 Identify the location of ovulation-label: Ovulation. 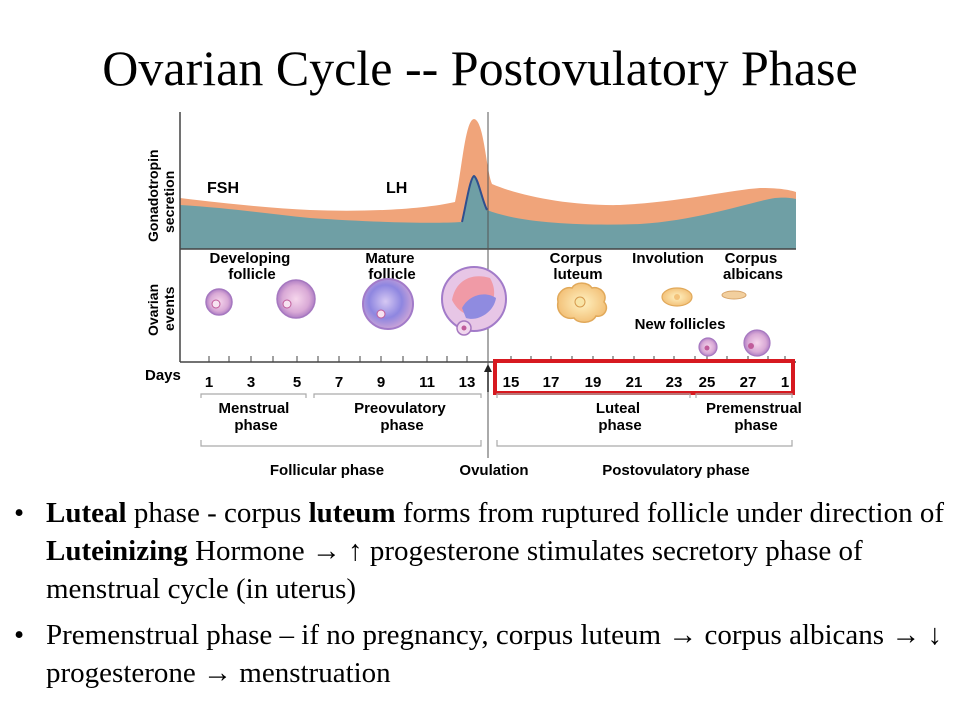
(493, 470).